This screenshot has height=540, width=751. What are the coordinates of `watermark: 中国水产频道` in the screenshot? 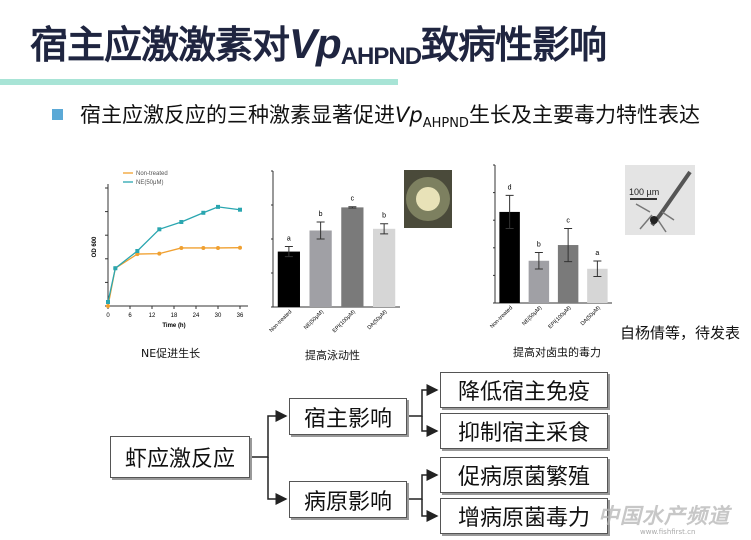 It's located at (664, 515).